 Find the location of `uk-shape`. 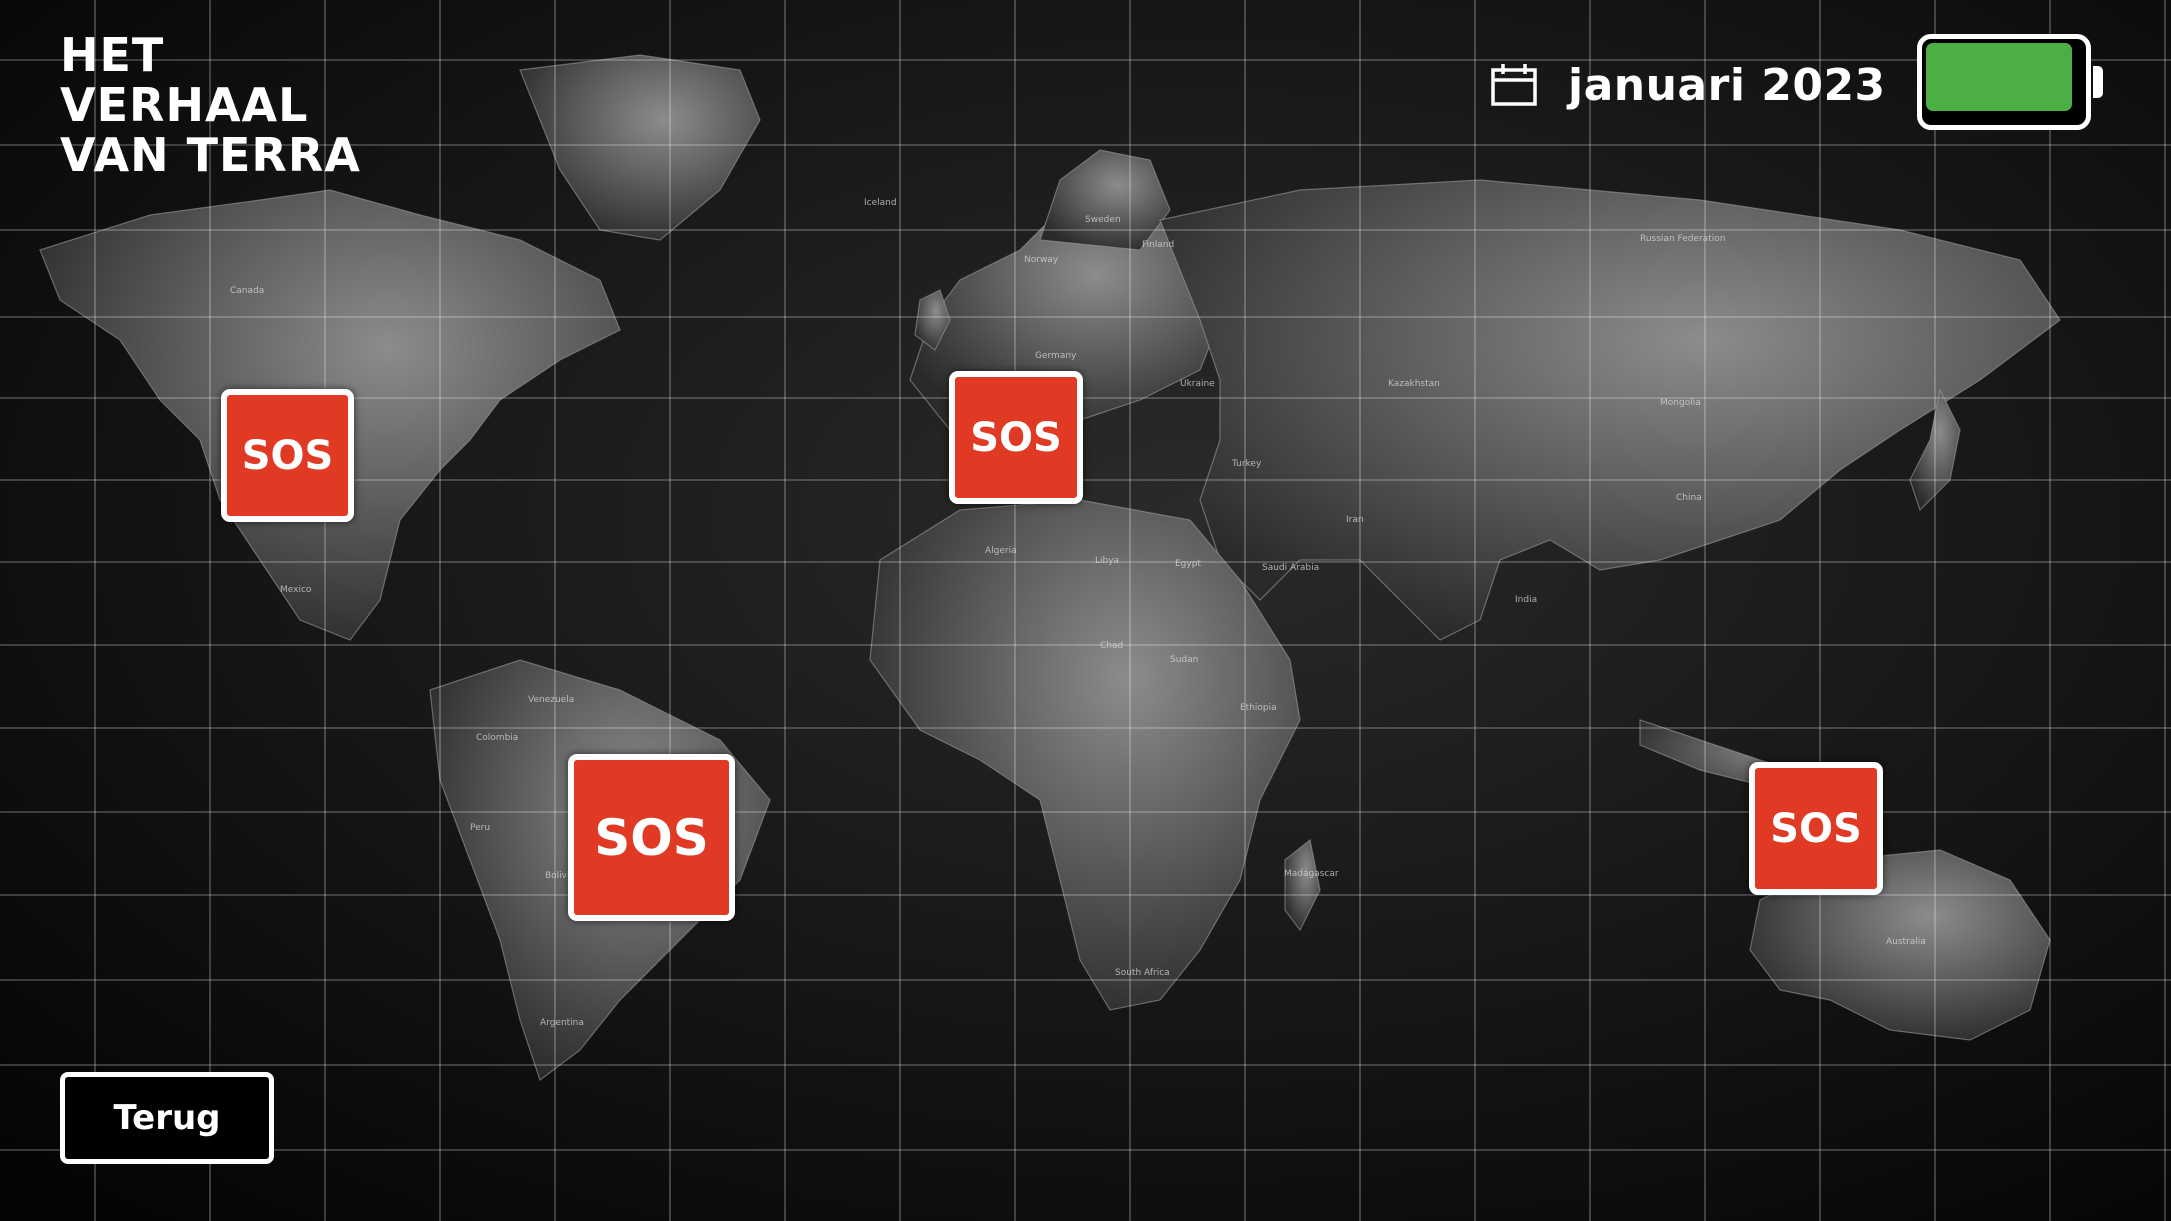

uk-shape is located at coordinates (932, 320).